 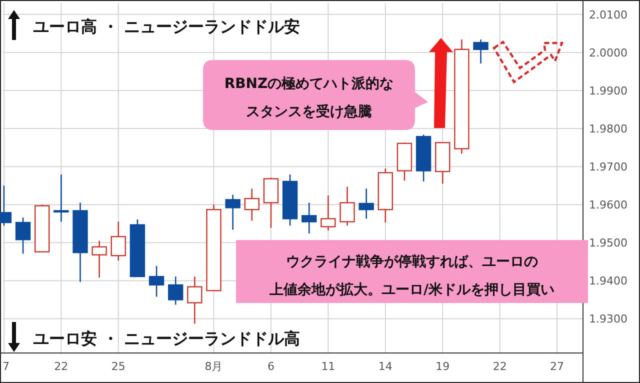 I want to click on x-tick-label: 27, so click(x=557, y=366).